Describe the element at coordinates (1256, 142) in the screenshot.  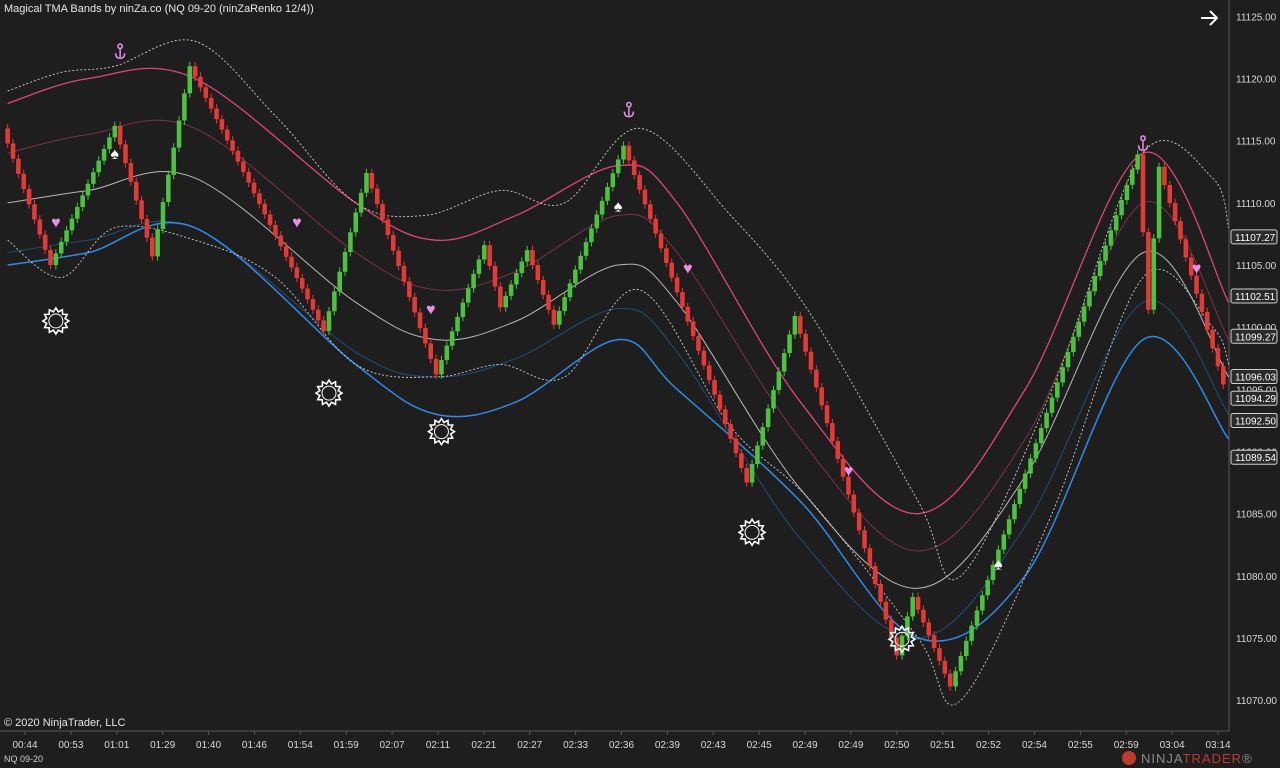
I see `y-tick-label: 11115.00` at that location.